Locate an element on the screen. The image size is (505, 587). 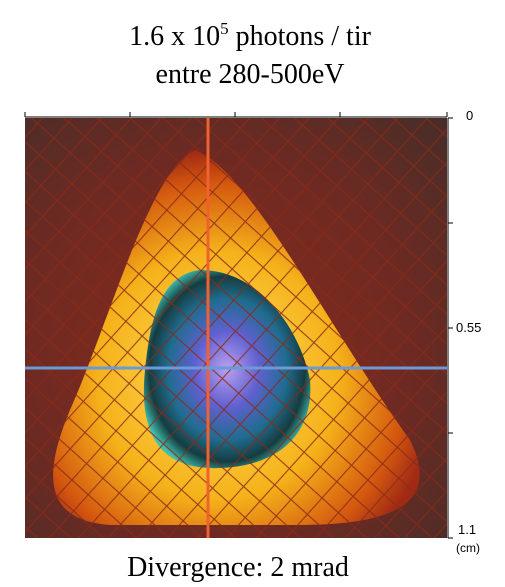
title-rest: photons / tir is located at coordinates (300, 36).